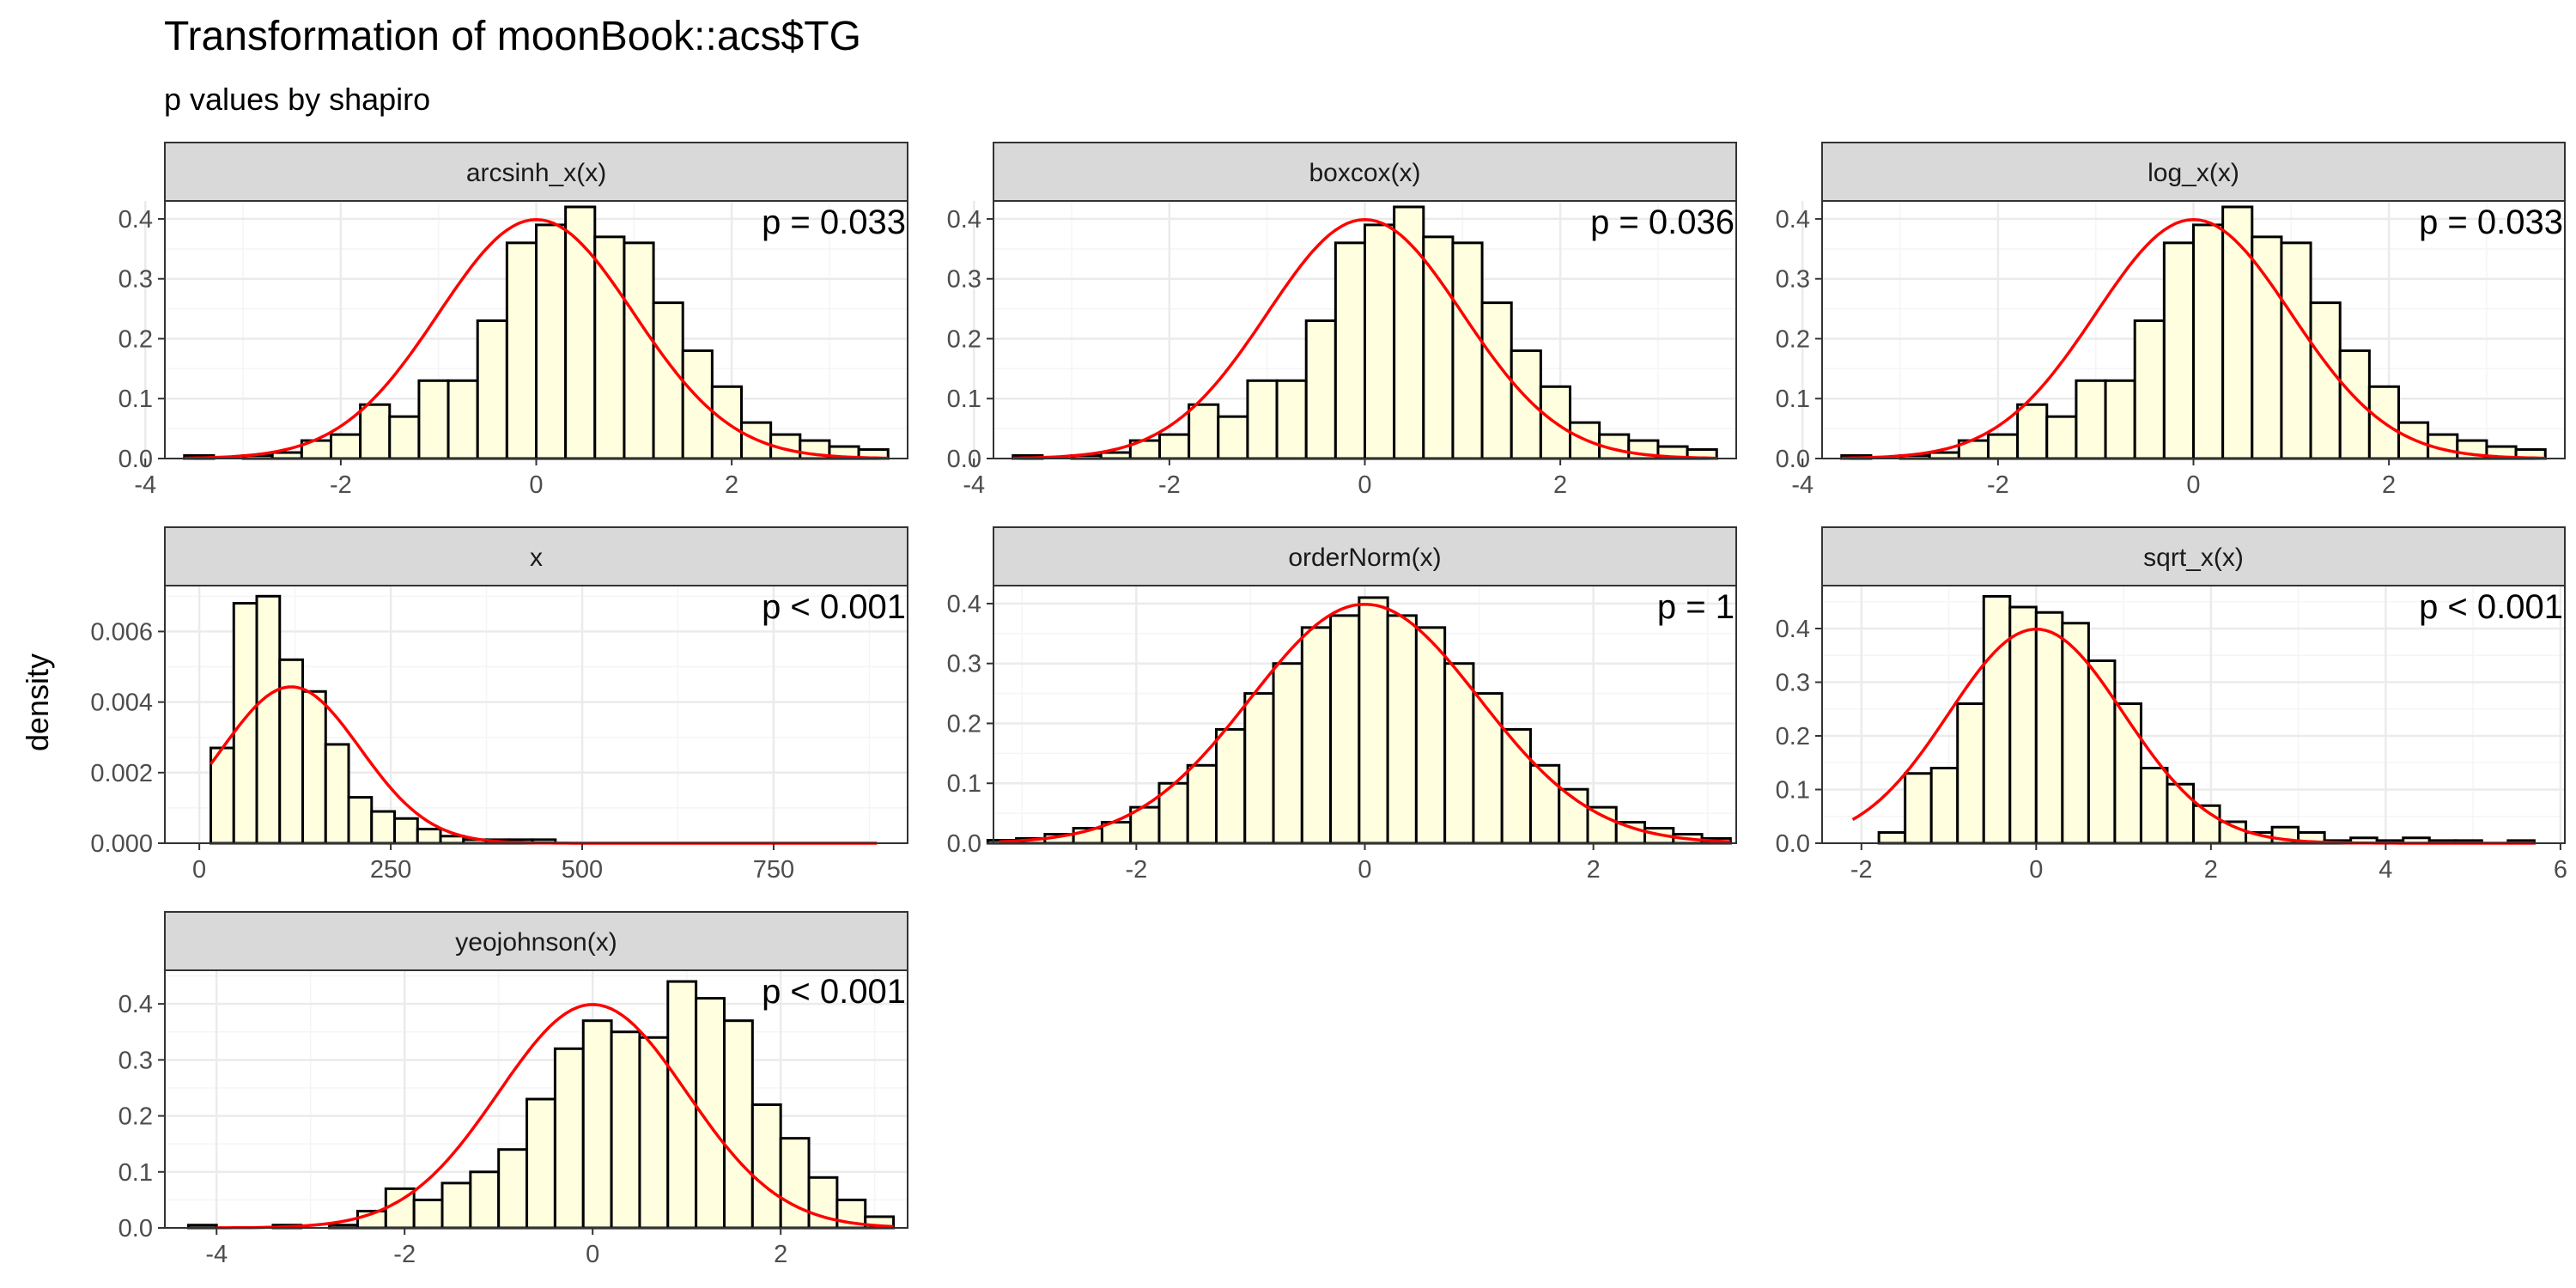 Image resolution: width=2576 pixels, height=1288 pixels. What do you see at coordinates (2385, 870) in the screenshot?
I see `x-tick-label: 4` at bounding box center [2385, 870].